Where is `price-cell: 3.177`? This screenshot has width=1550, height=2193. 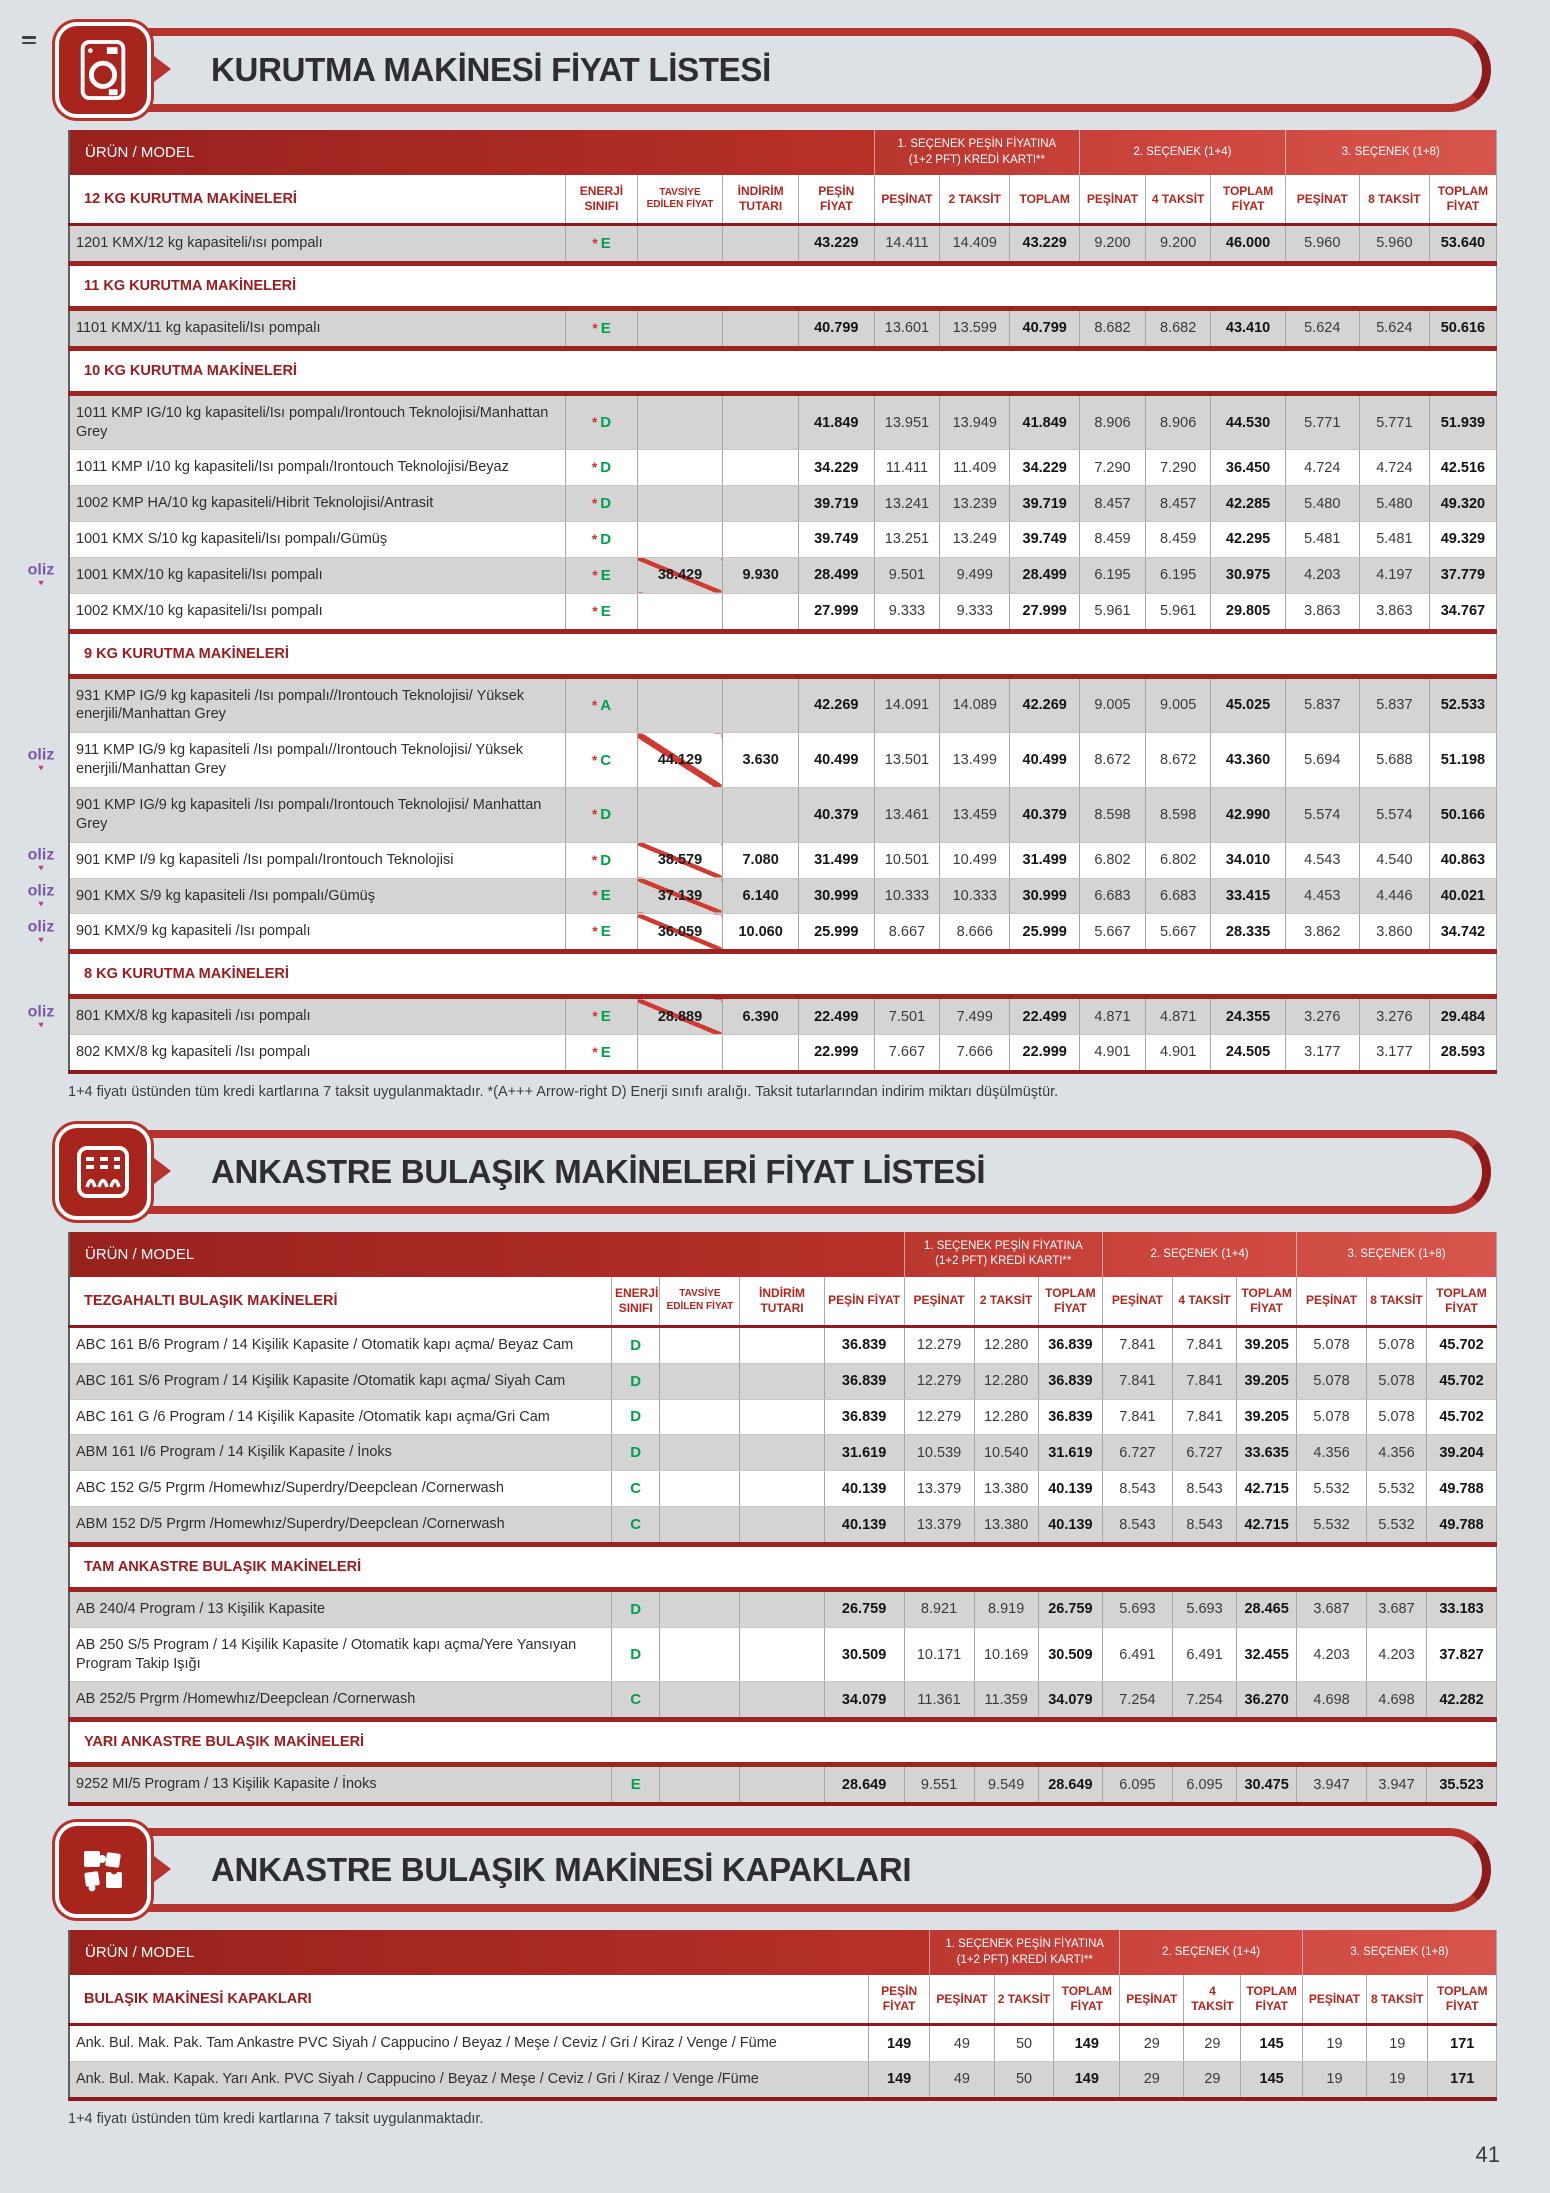 price-cell: 3.177 is located at coordinates (1322, 1053).